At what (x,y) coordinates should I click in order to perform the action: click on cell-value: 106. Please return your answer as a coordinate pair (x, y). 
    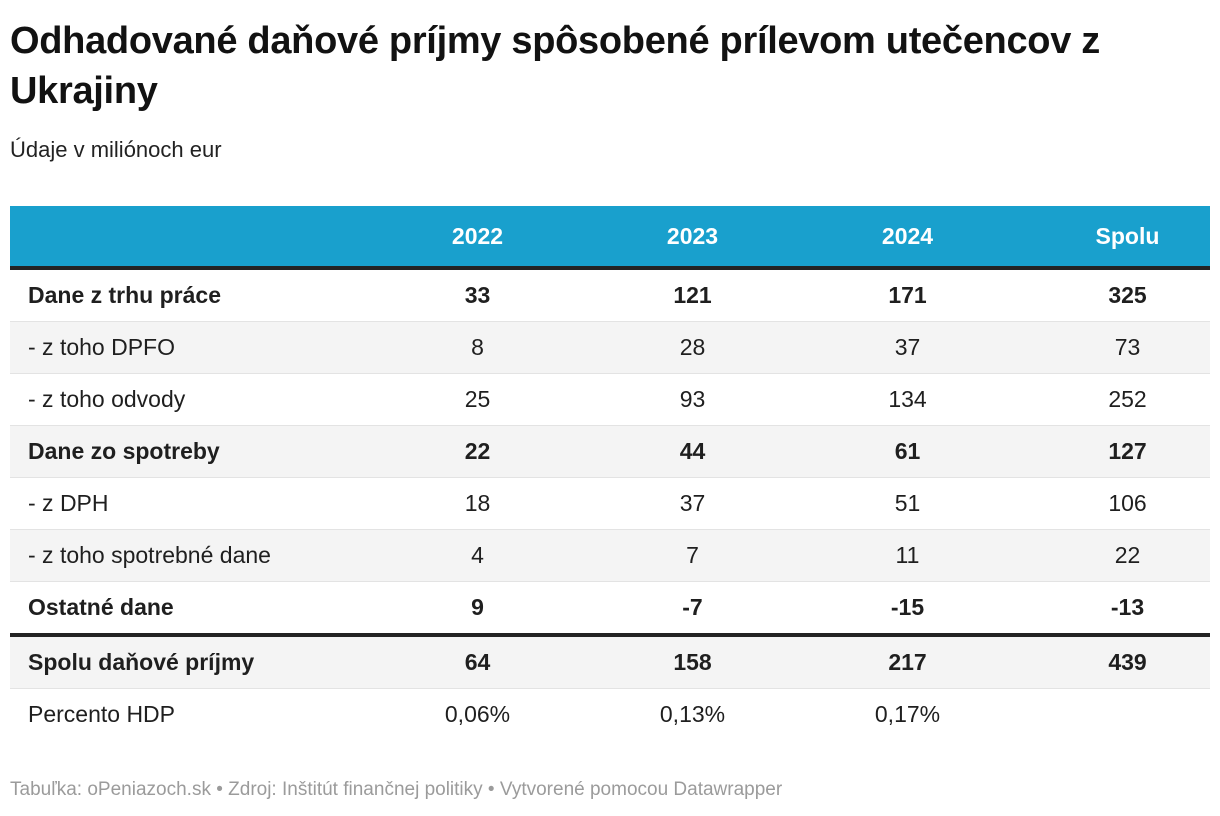
    Looking at the image, I should click on (1112, 503).